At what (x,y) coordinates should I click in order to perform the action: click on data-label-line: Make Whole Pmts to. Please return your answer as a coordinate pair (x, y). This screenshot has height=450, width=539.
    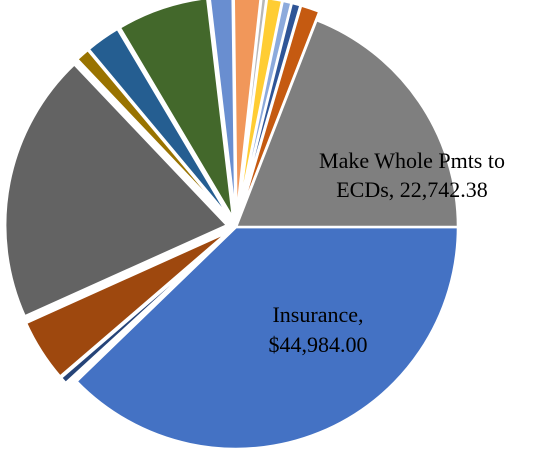
    Looking at the image, I should click on (412, 160).